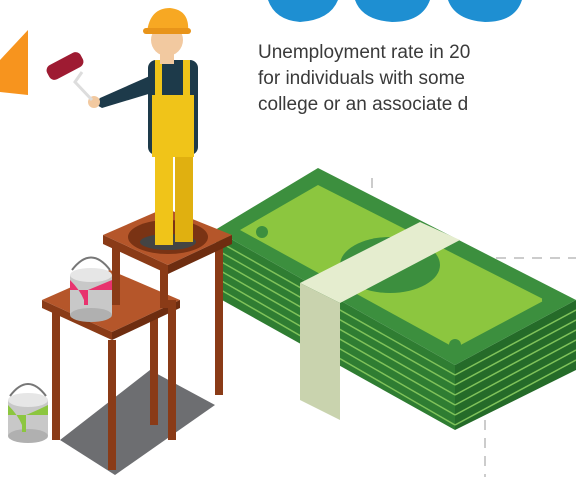 This screenshot has width=576, height=477. What do you see at coordinates (363, 104) in the screenshot?
I see `caption-line: college or an associate d` at bounding box center [363, 104].